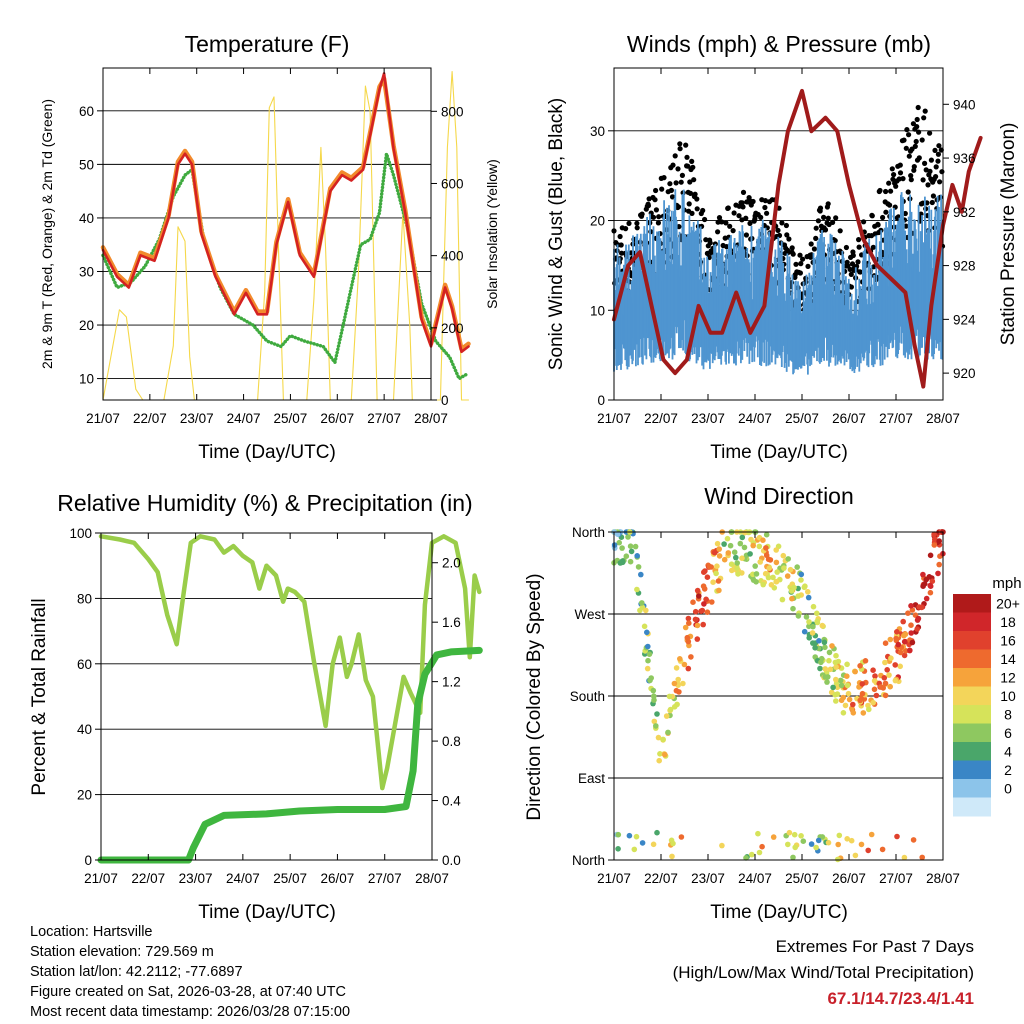 The height and width of the screenshot is (1024, 1024). I want to click on colorbar-label: 18, so click(1008, 622).